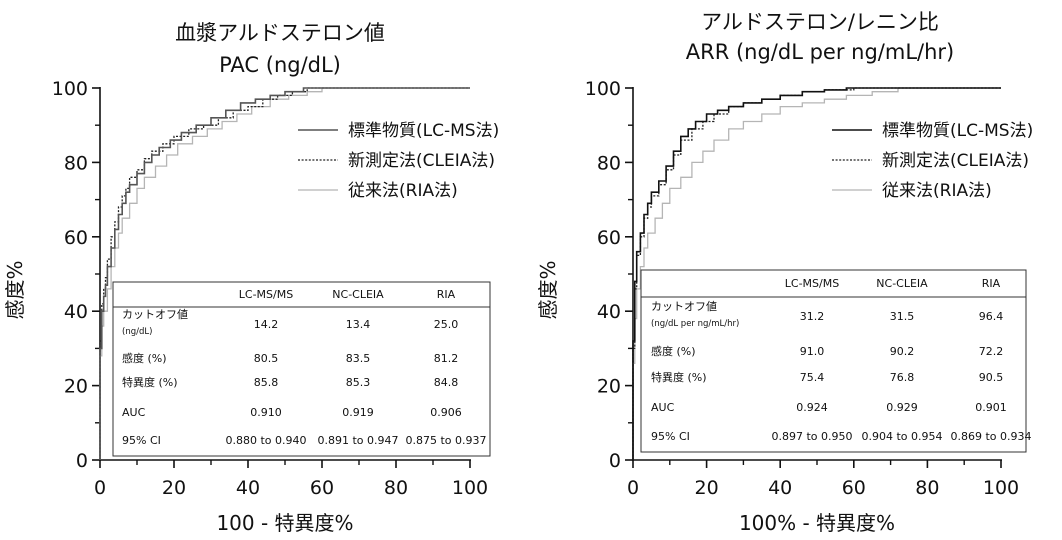  Describe the element at coordinates (902, 316) in the screenshot. I see `table-cell: 31.5` at that location.